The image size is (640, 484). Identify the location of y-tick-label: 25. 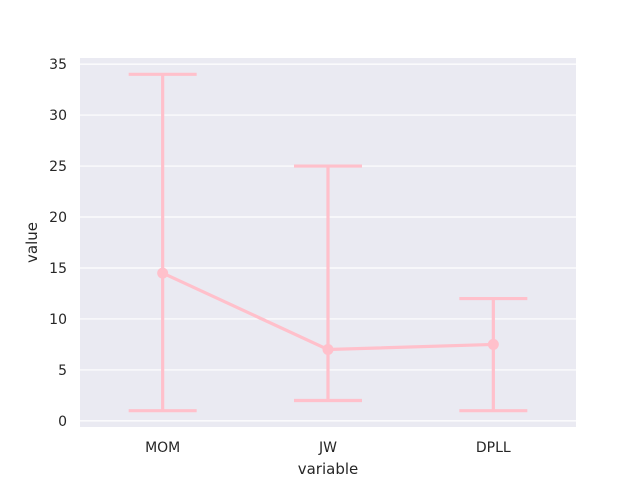
(58, 167).